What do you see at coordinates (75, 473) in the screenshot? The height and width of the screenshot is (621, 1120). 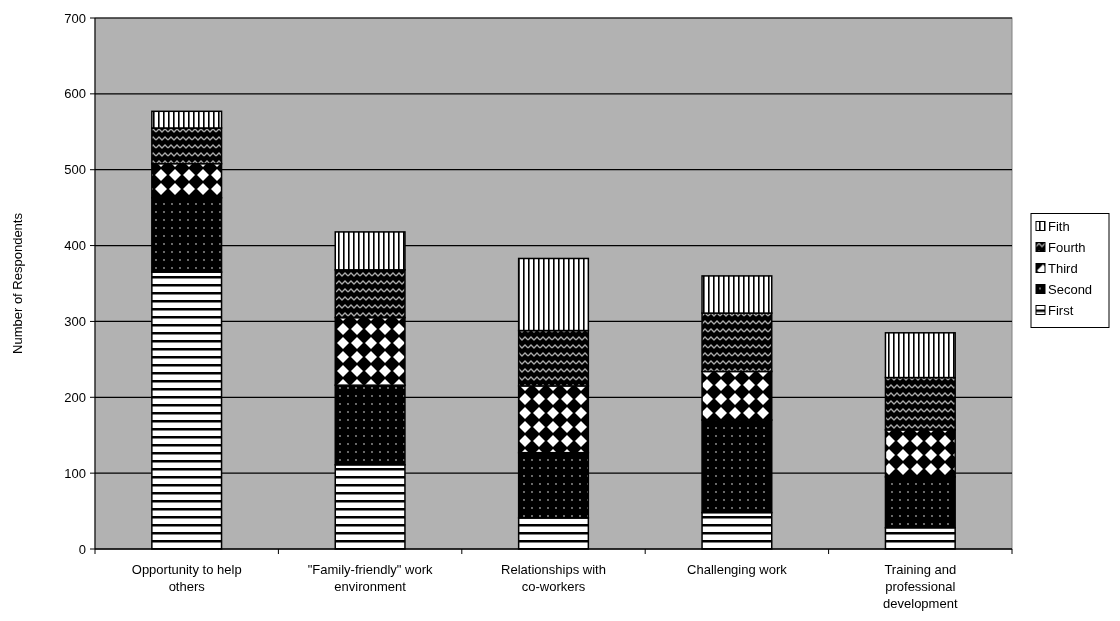 I see `y-tick-label: 100` at bounding box center [75, 473].